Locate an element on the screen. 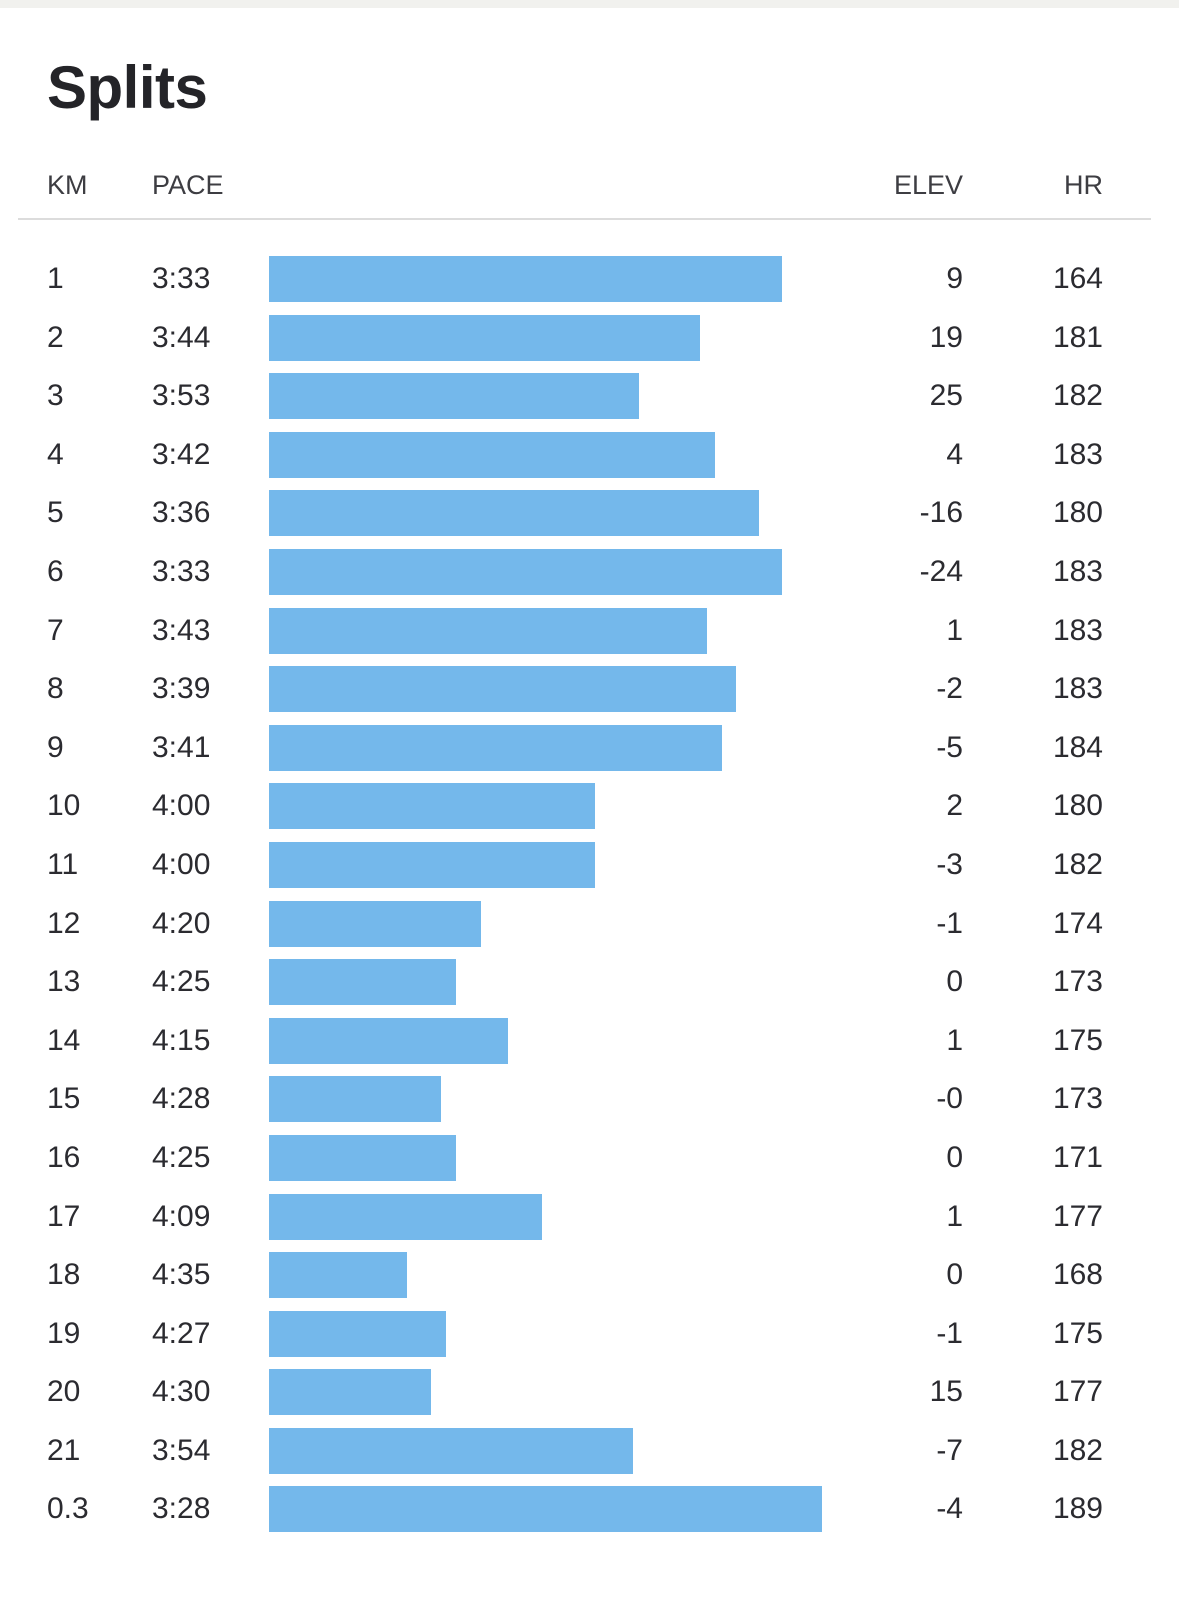  column-header-km: KM is located at coordinates (67, 185).